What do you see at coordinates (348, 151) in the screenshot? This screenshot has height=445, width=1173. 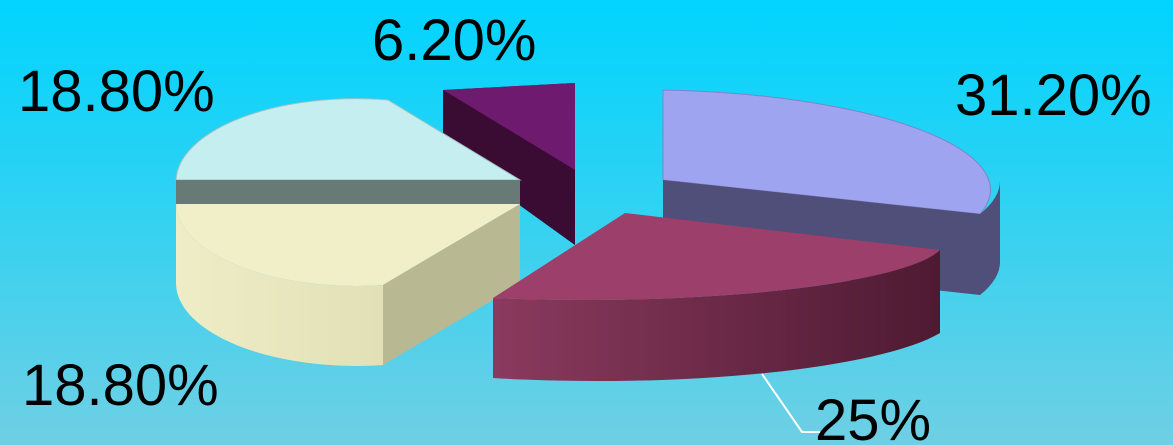 I see `pie-slice-18-80-top` at bounding box center [348, 151].